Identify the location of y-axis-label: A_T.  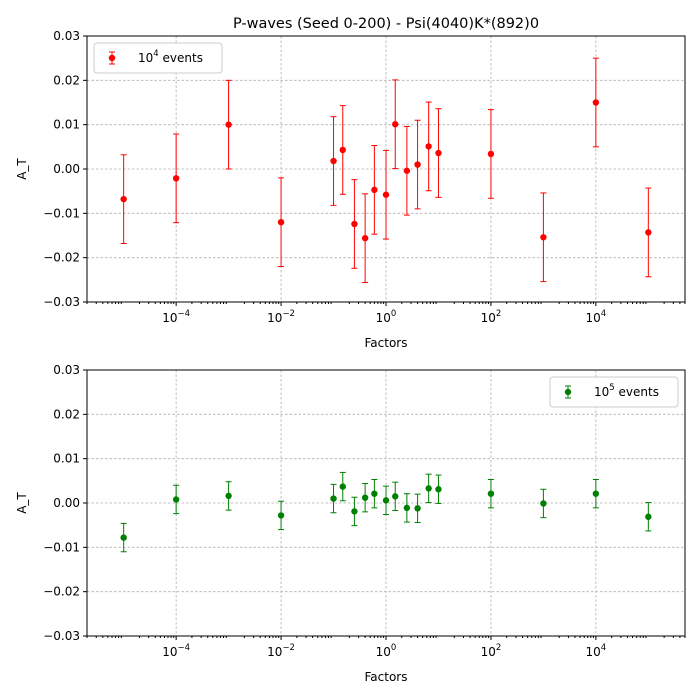
(22, 169).